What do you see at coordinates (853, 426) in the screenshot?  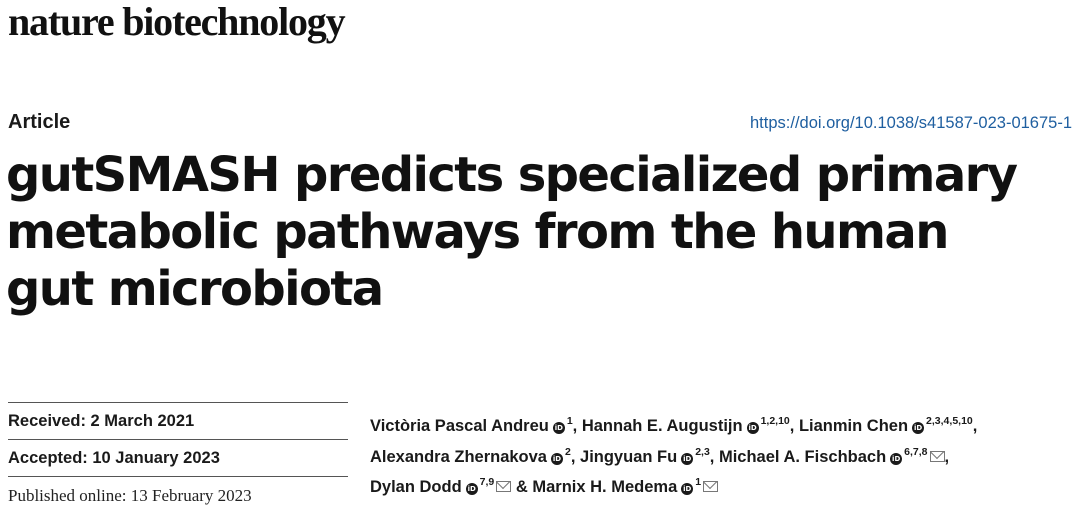 I see `author-name: Lianmin Chen` at bounding box center [853, 426].